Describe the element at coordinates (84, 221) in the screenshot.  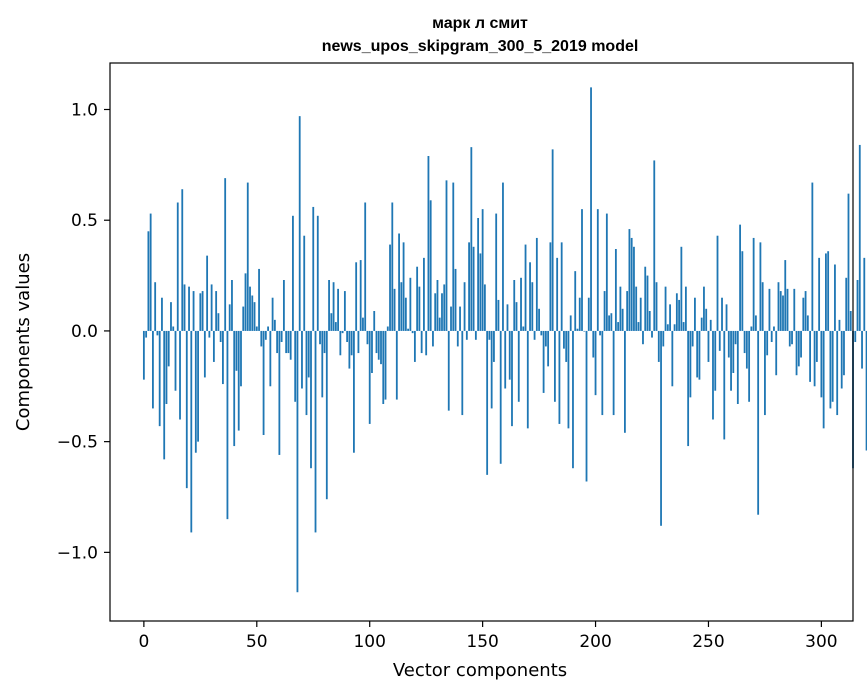
I see `y-tick-label: 0.5` at that location.